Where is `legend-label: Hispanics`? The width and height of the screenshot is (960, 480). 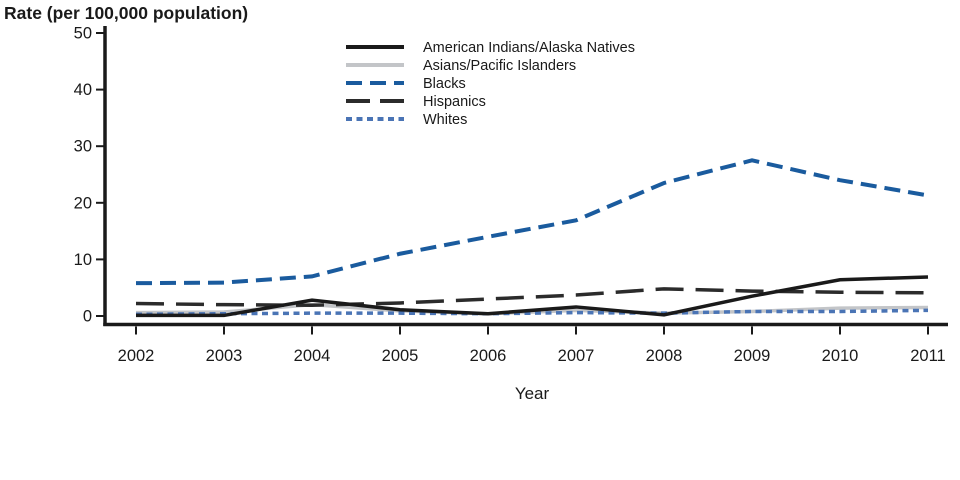
legend-label: Hispanics is located at coordinates (454, 102).